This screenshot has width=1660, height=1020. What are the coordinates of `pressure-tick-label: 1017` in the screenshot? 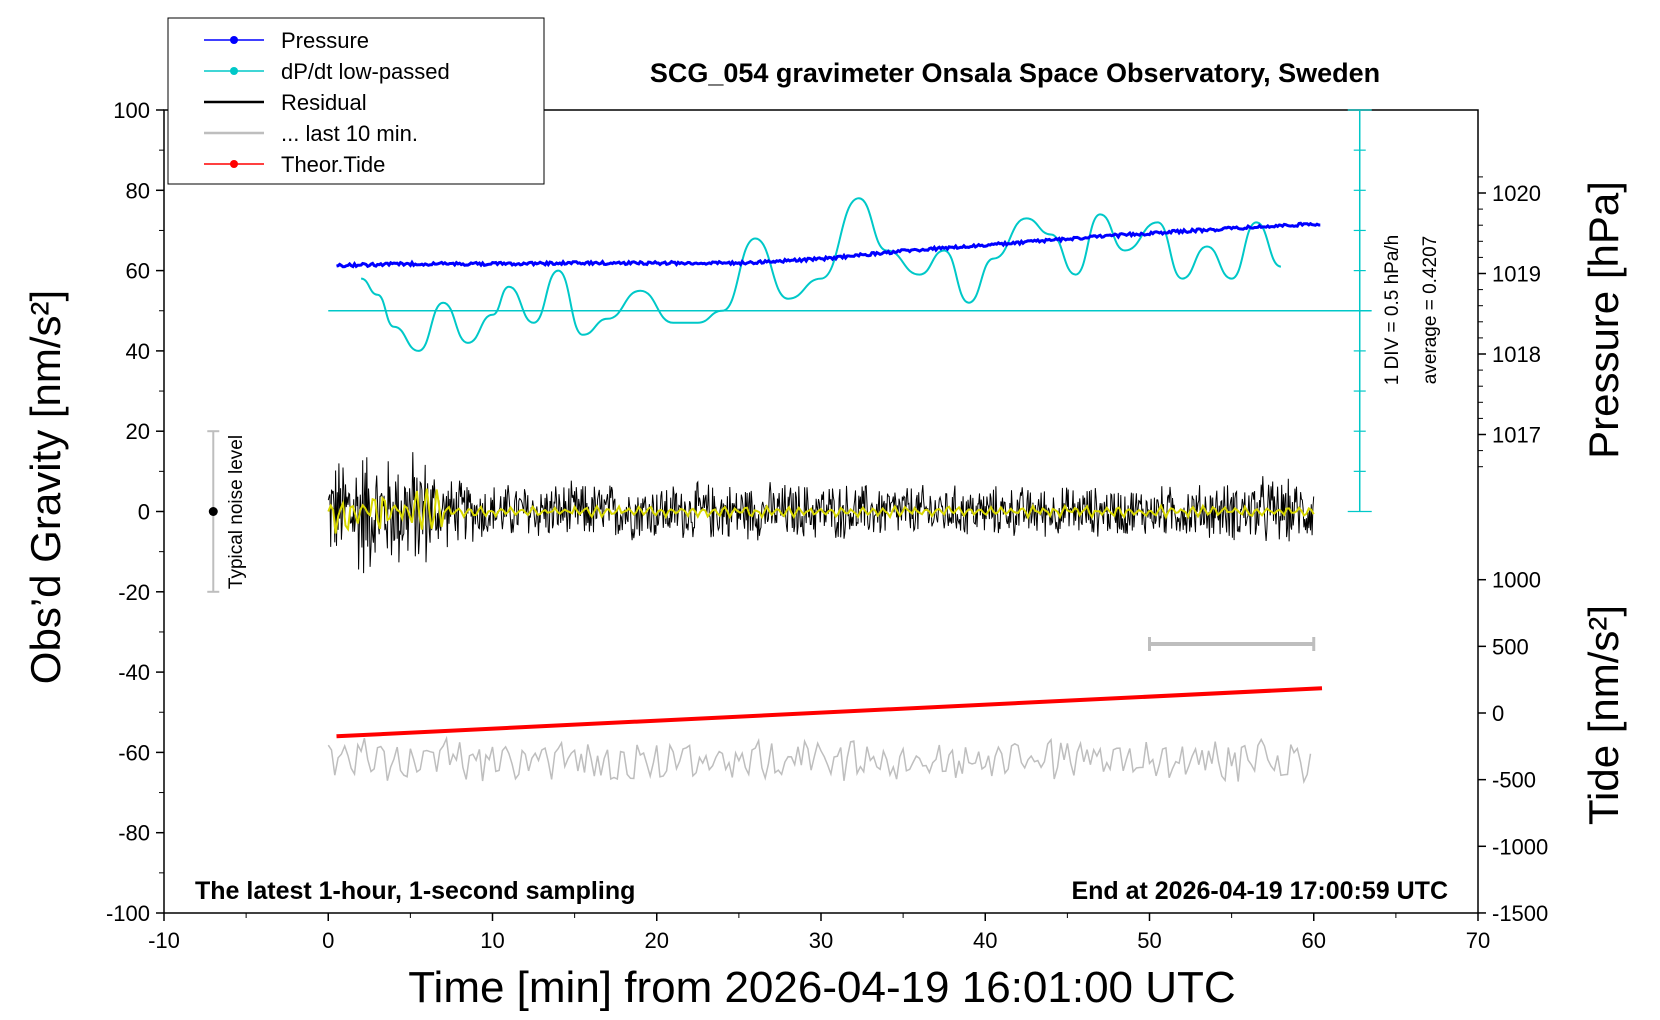 It's located at (1516, 435).